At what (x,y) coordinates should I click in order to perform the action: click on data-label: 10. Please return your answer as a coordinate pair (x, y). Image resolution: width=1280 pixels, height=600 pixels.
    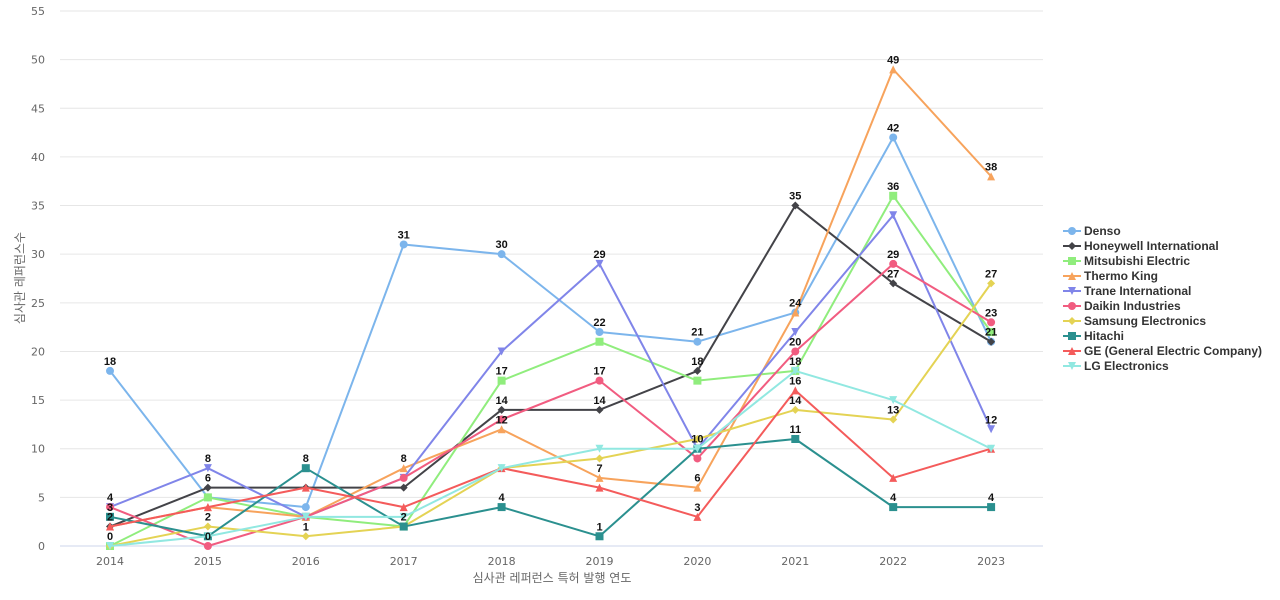
    Looking at the image, I should click on (697, 440).